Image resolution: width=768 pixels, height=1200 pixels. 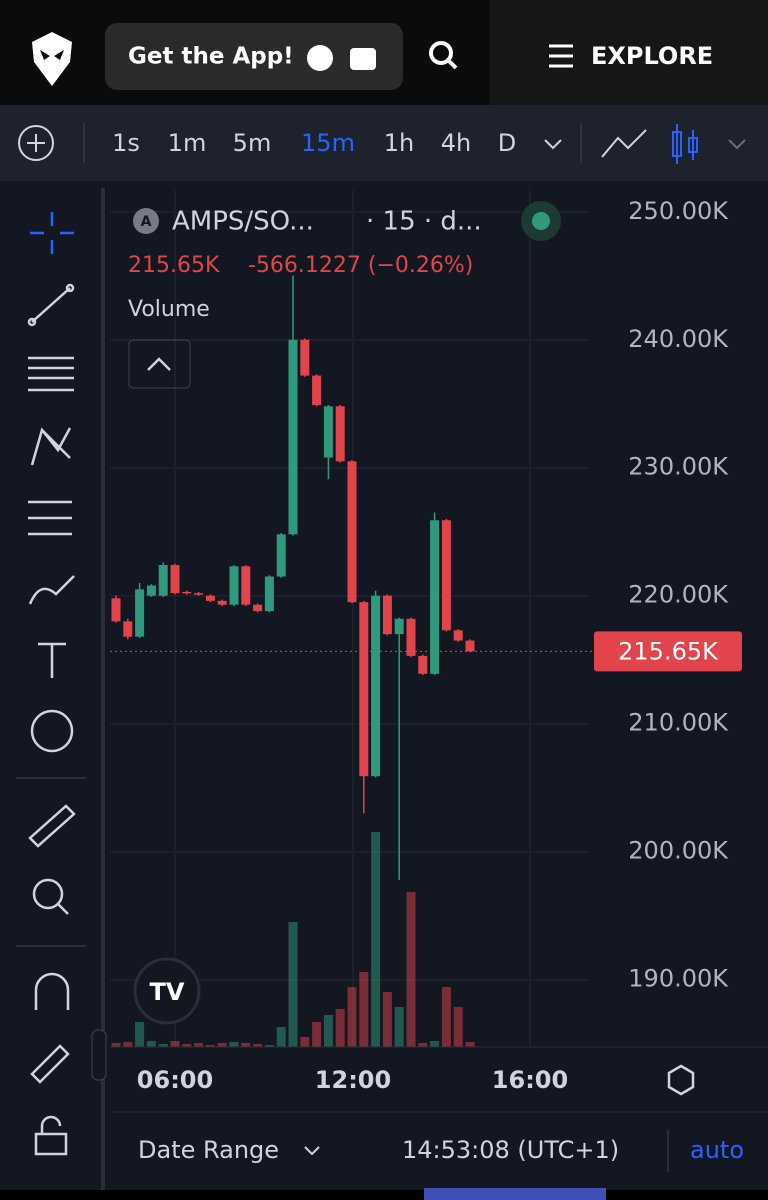 I want to click on candle-icon, so click(x=685, y=144).